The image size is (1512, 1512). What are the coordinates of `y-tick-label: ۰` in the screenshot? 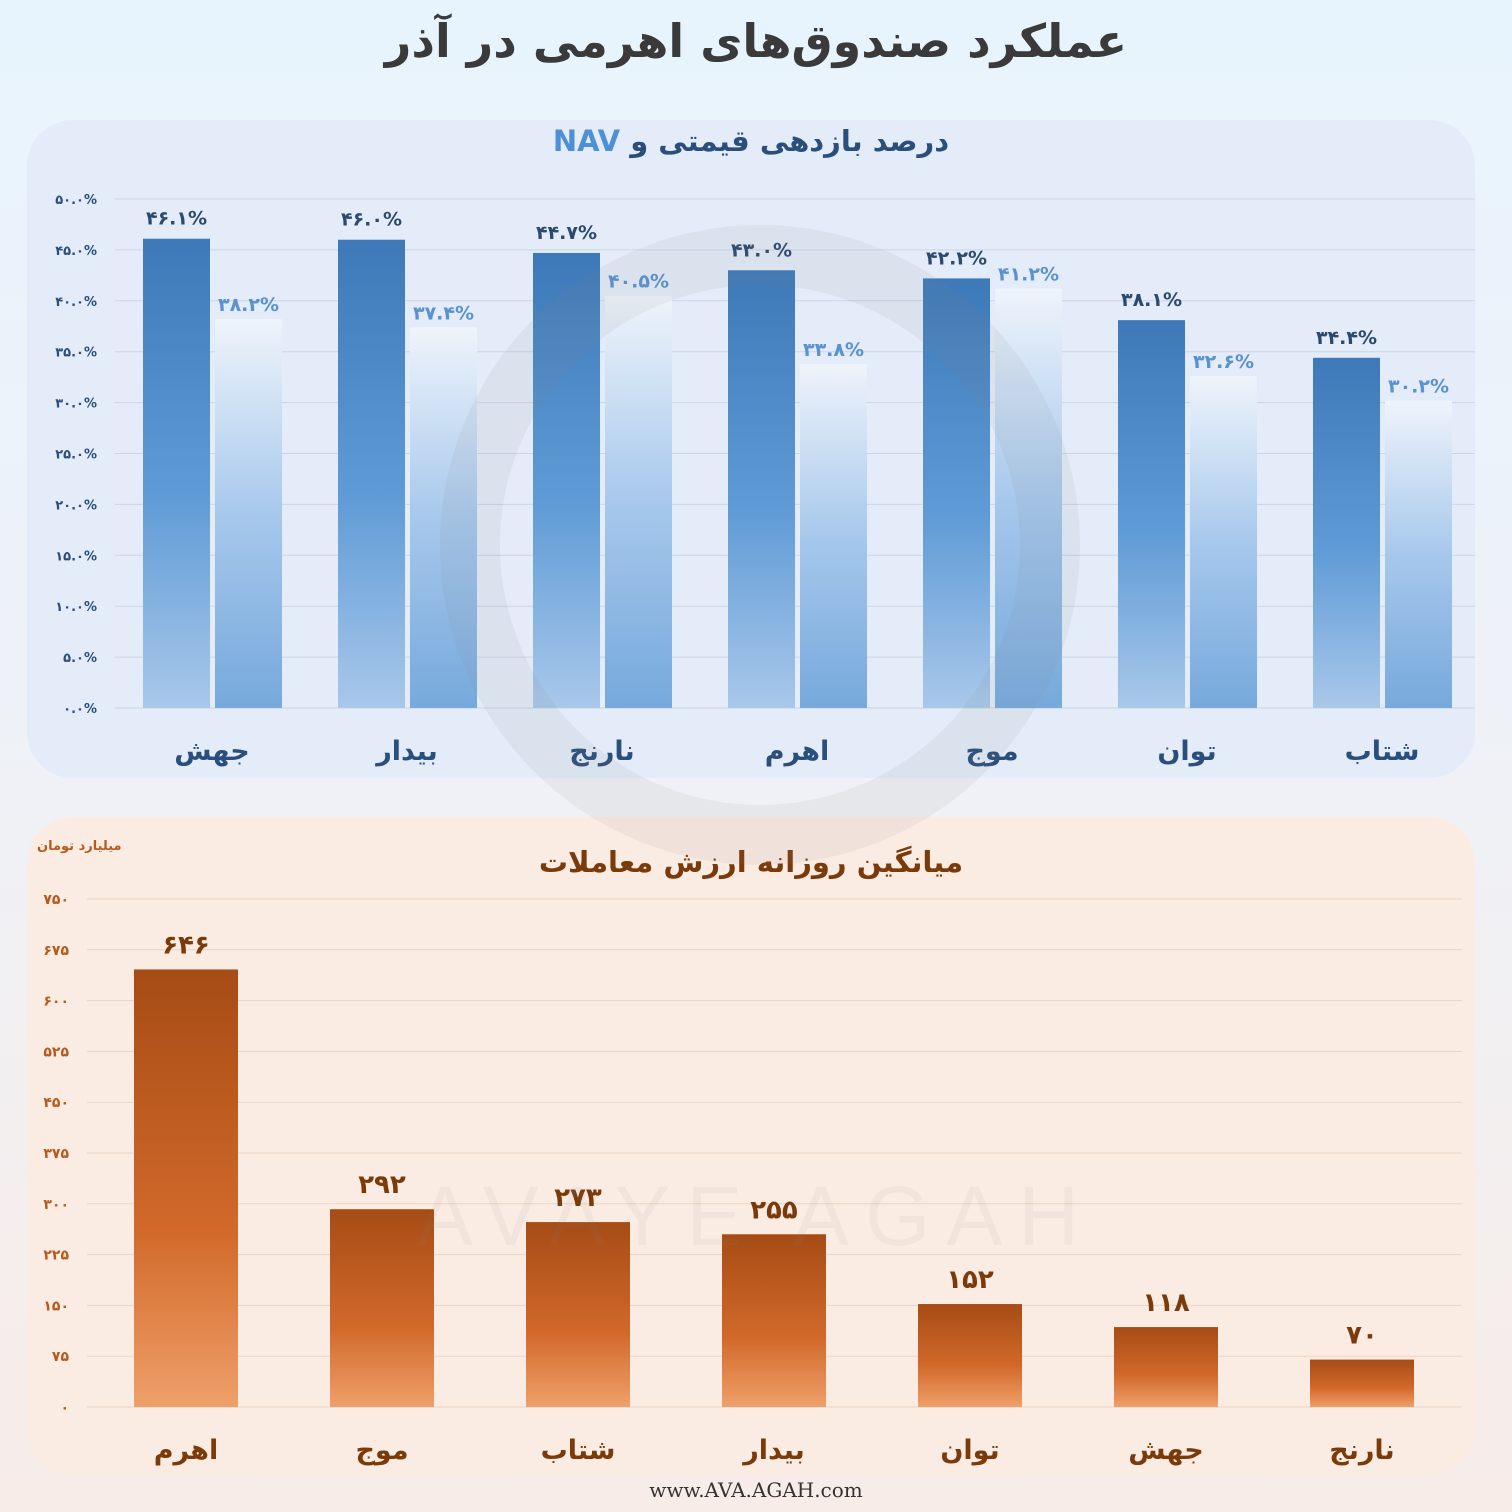 It's located at (64, 1408).